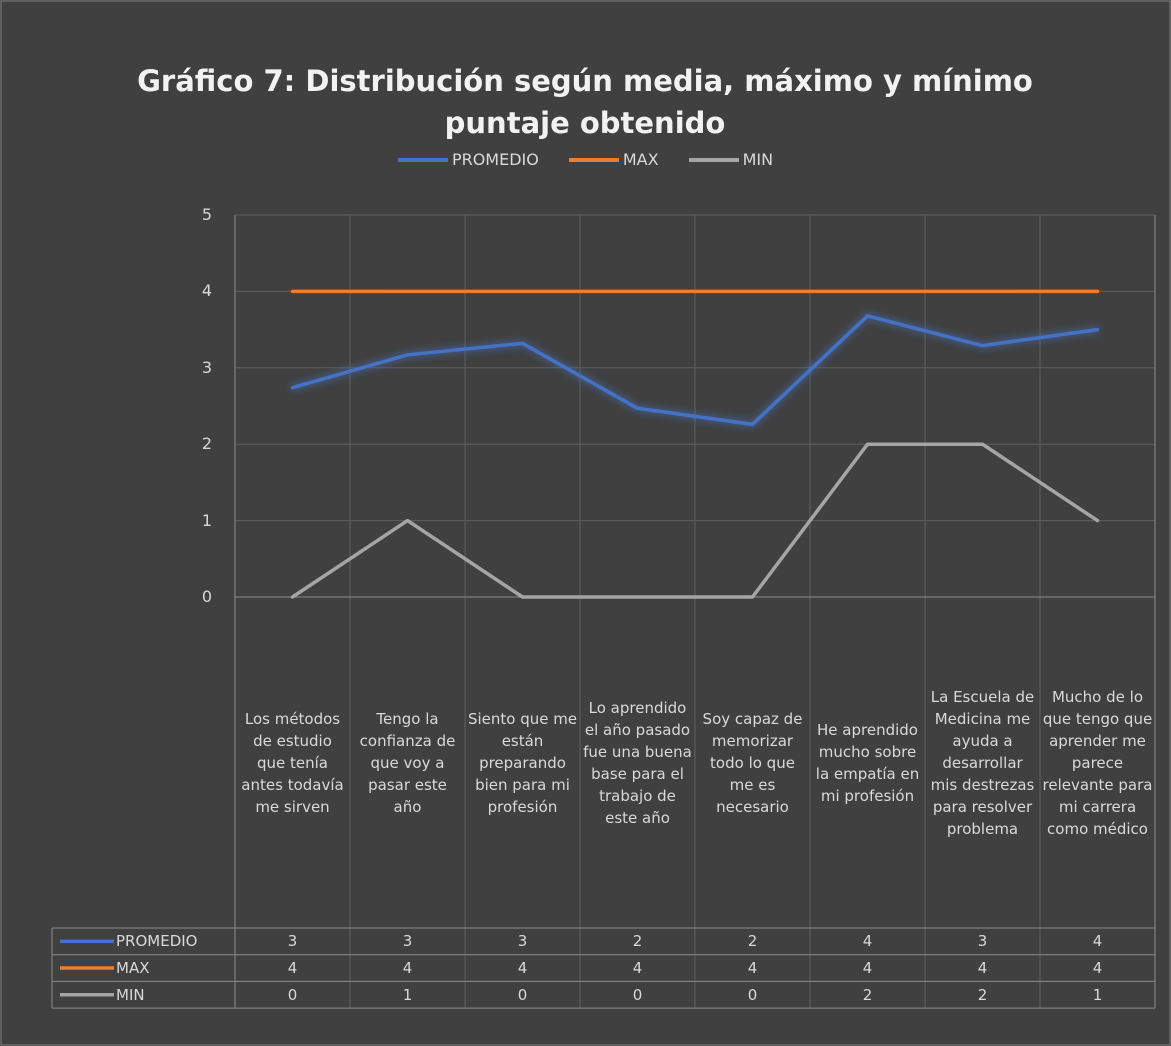  Describe the element at coordinates (206, 367) in the screenshot. I see `y-tick-label: 3` at that location.